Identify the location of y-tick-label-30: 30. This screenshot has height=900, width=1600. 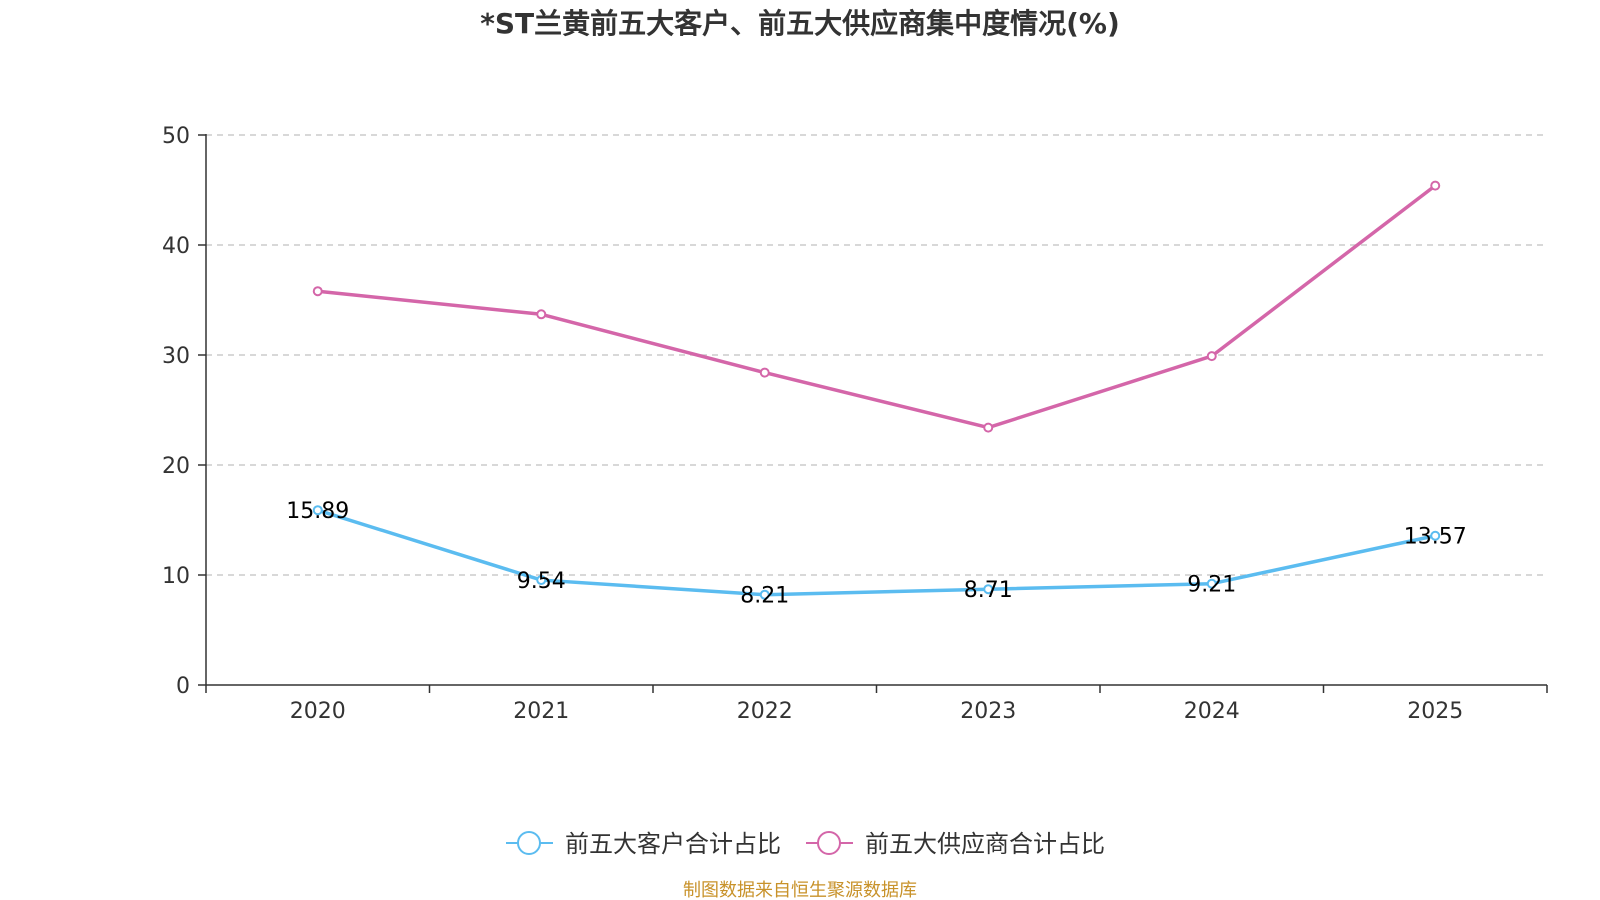
(176, 356).